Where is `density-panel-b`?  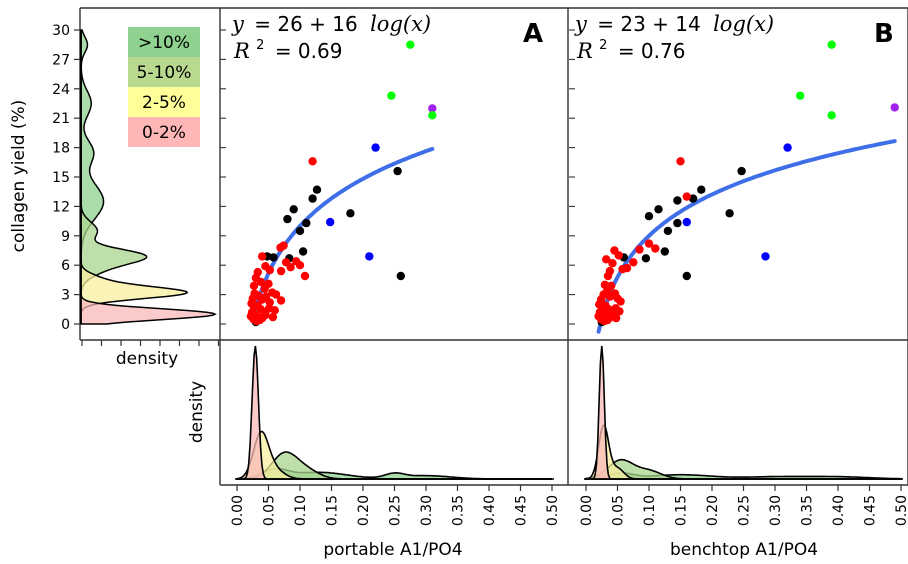
density-panel-b is located at coordinates (743, 412).